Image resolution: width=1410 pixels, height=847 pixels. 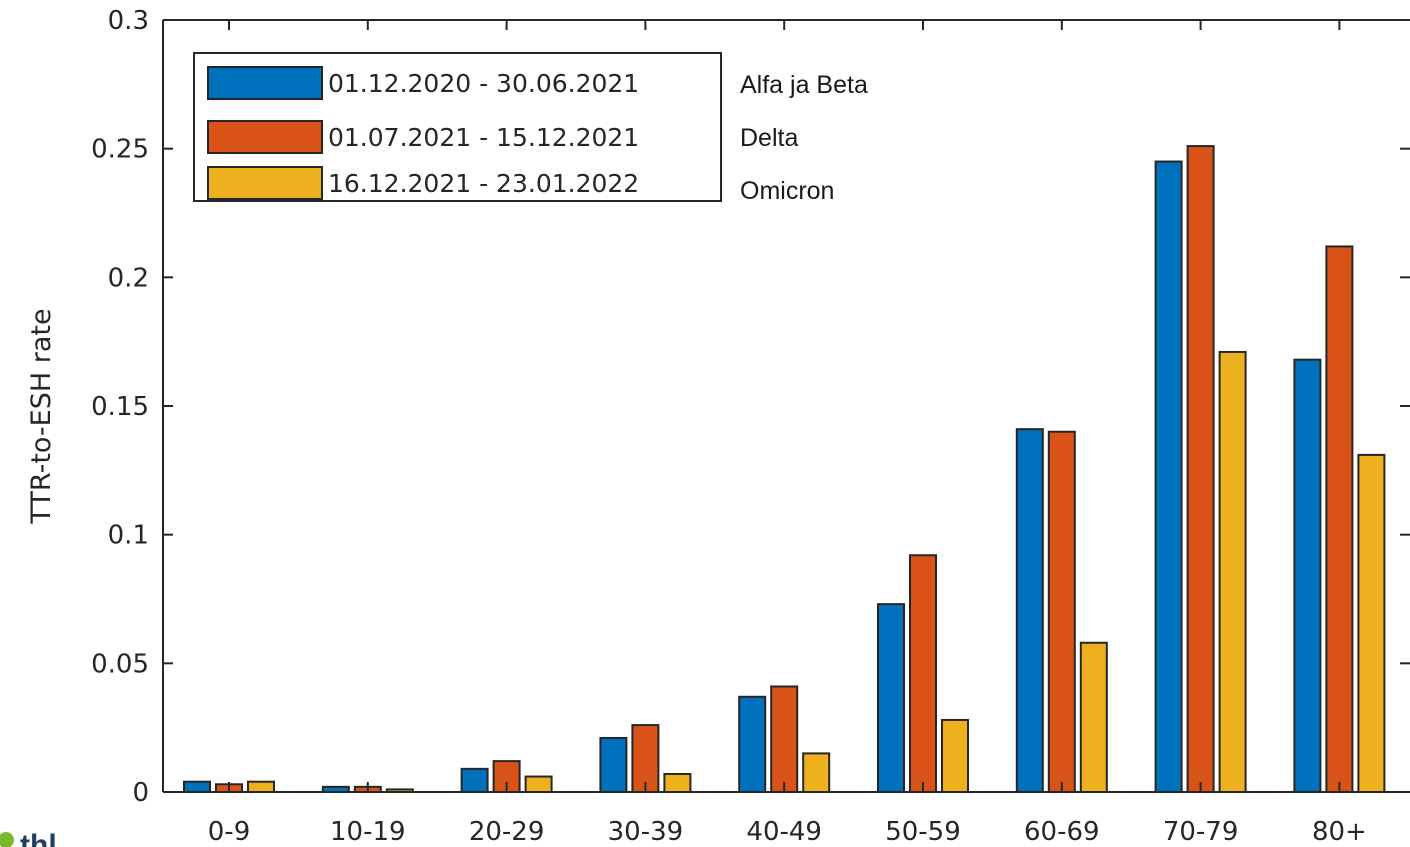 I want to click on x-tick-label: 20-29, so click(x=507, y=832).